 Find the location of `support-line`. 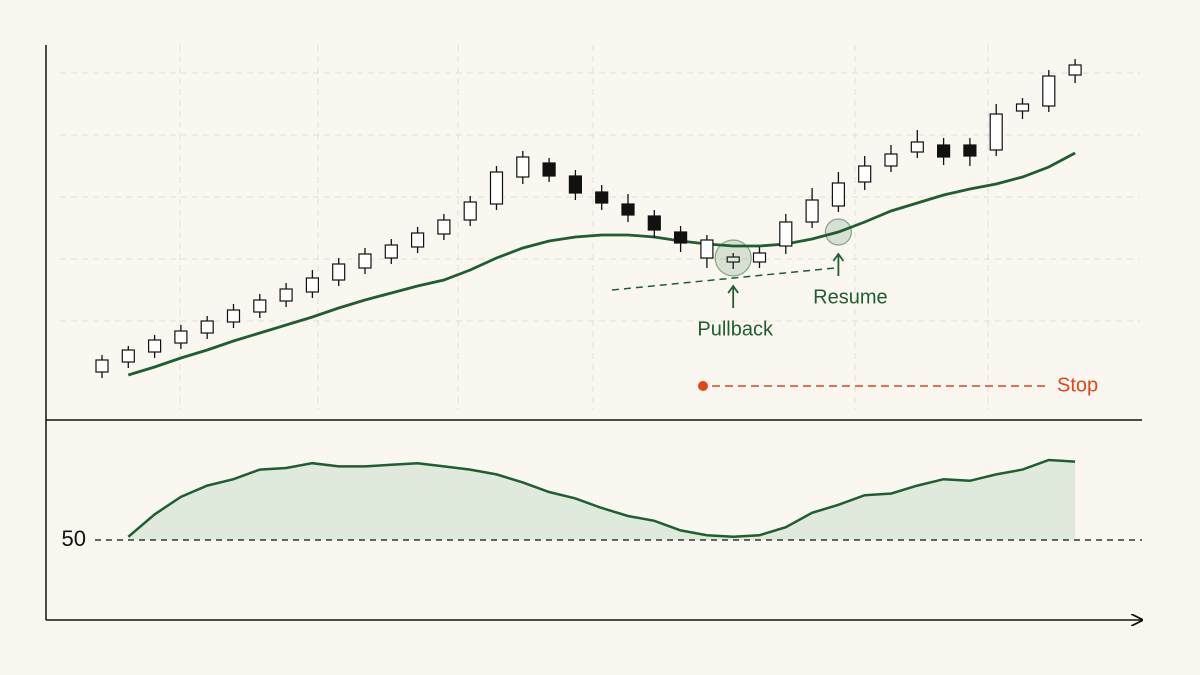

support-line is located at coordinates (723, 279).